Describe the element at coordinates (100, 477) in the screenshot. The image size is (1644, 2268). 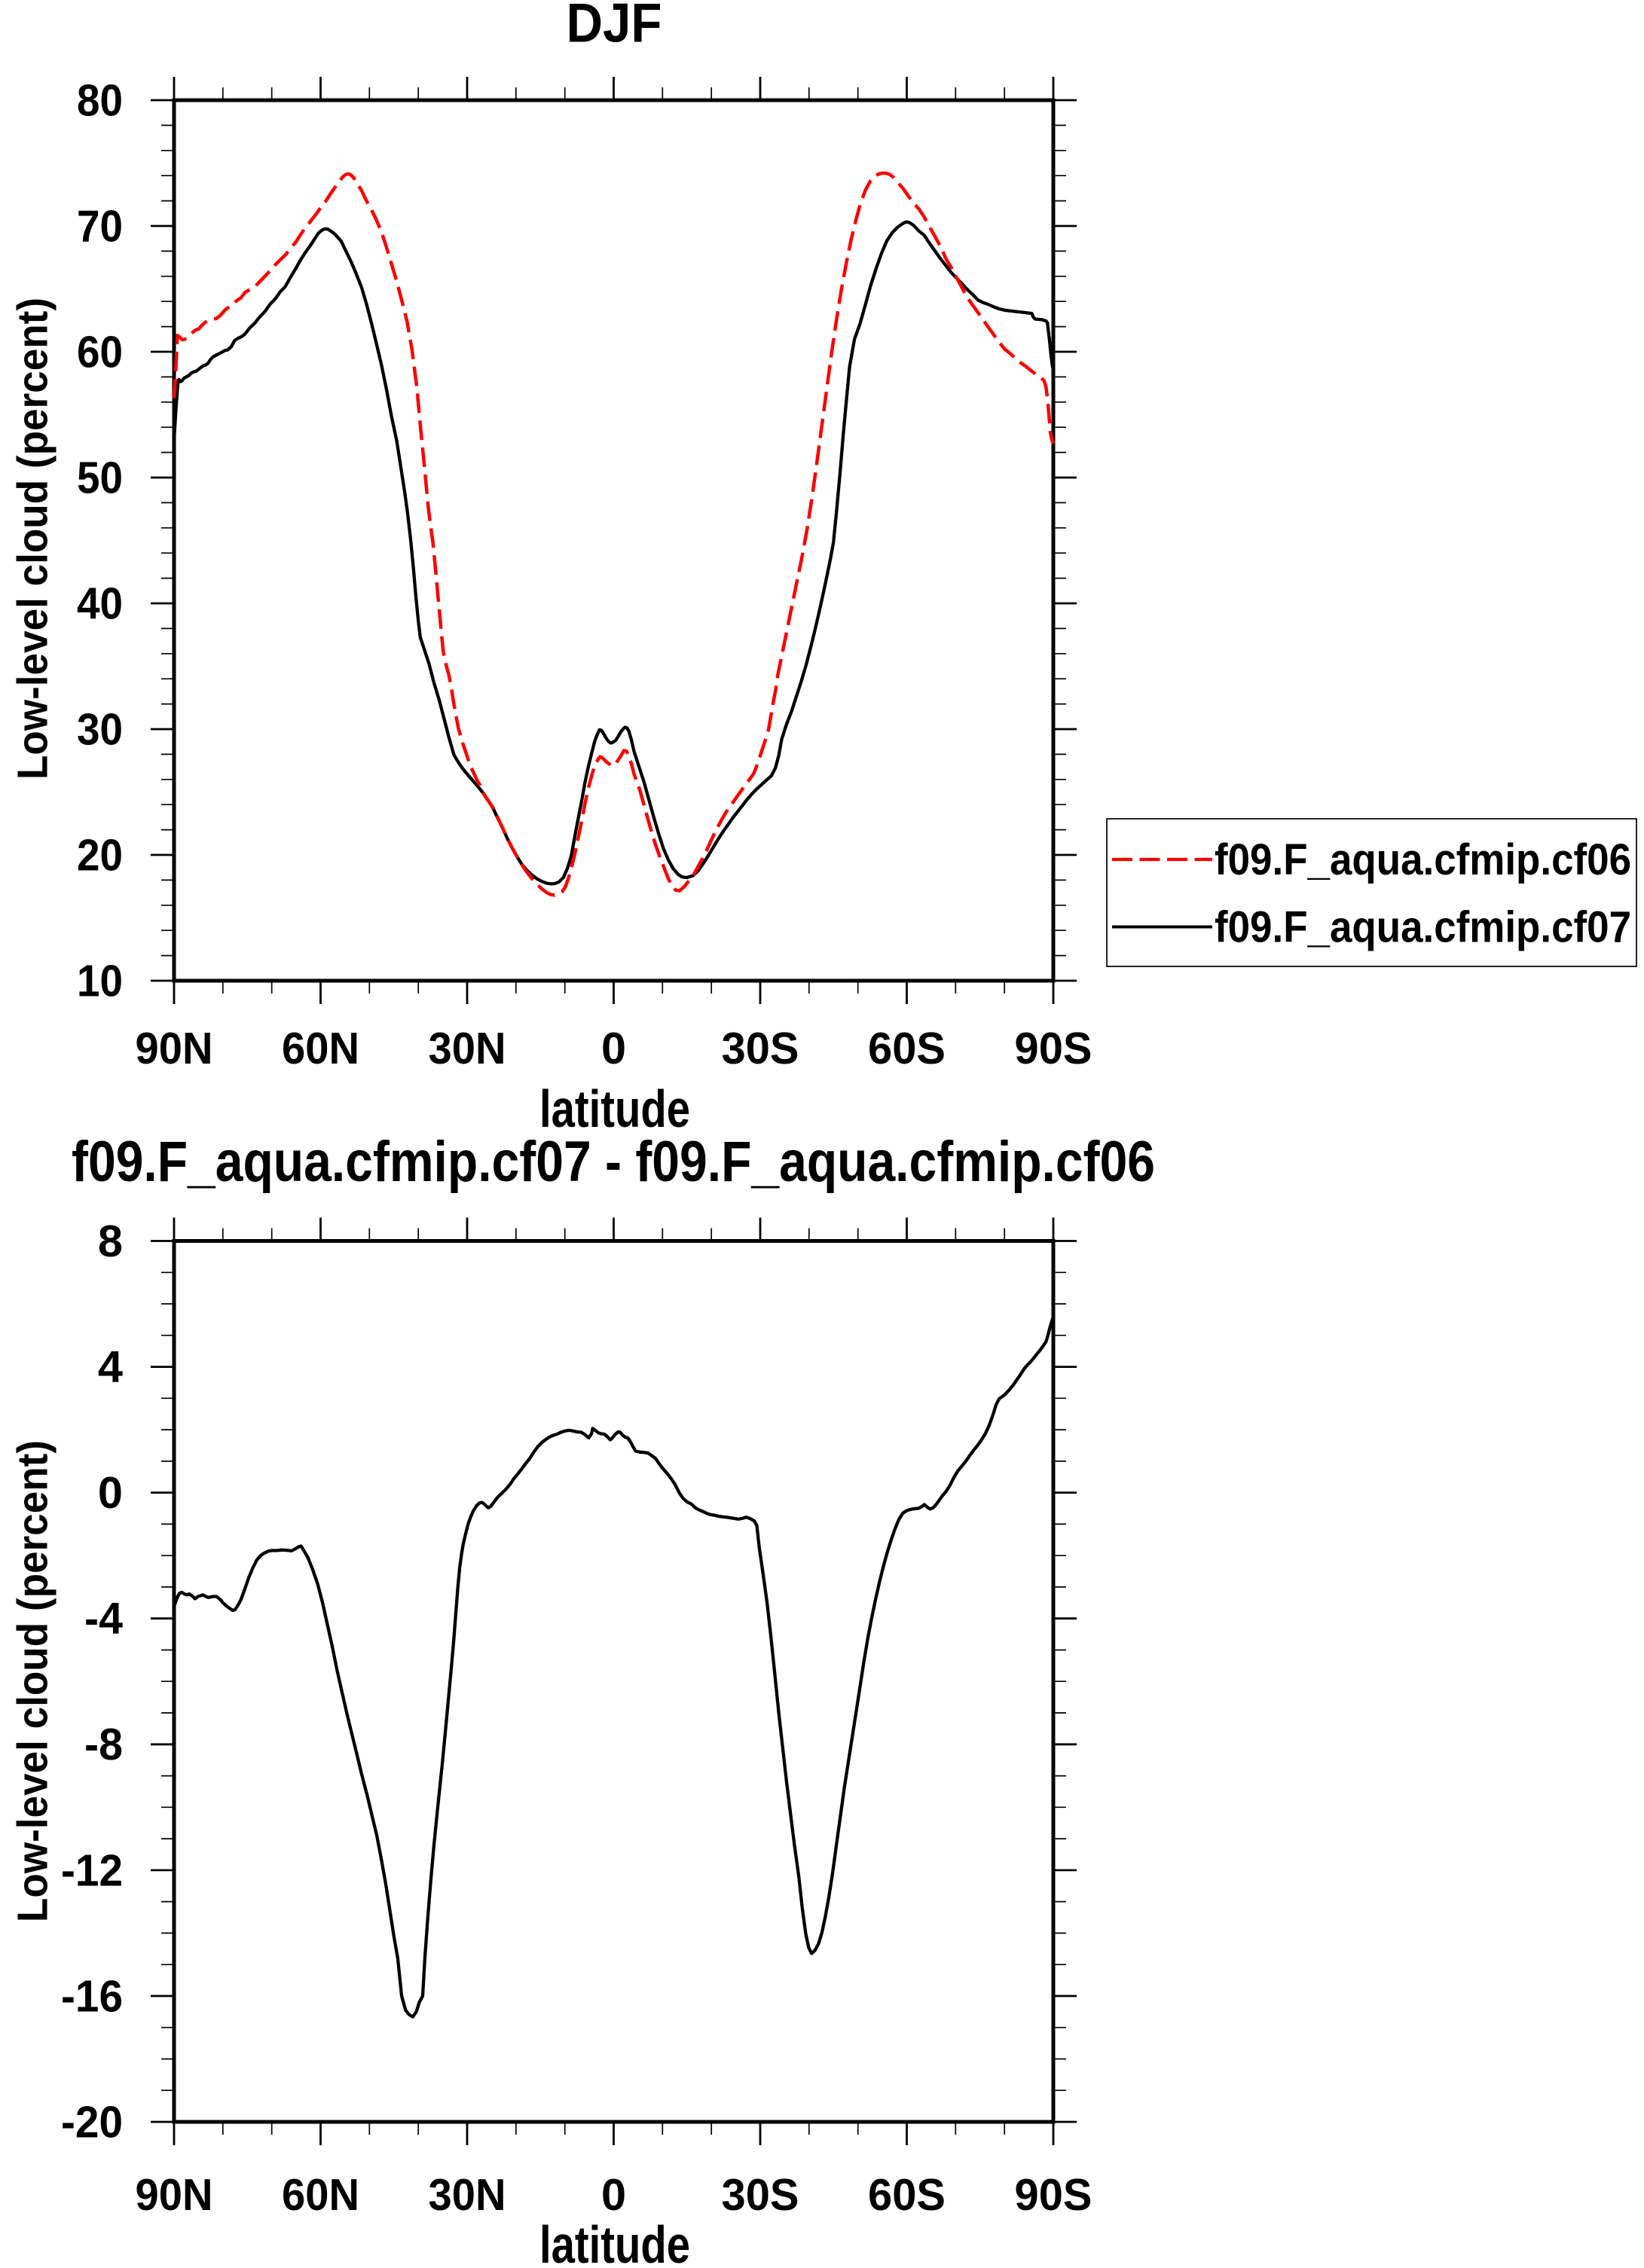
I see `svg-text: 50` at that location.